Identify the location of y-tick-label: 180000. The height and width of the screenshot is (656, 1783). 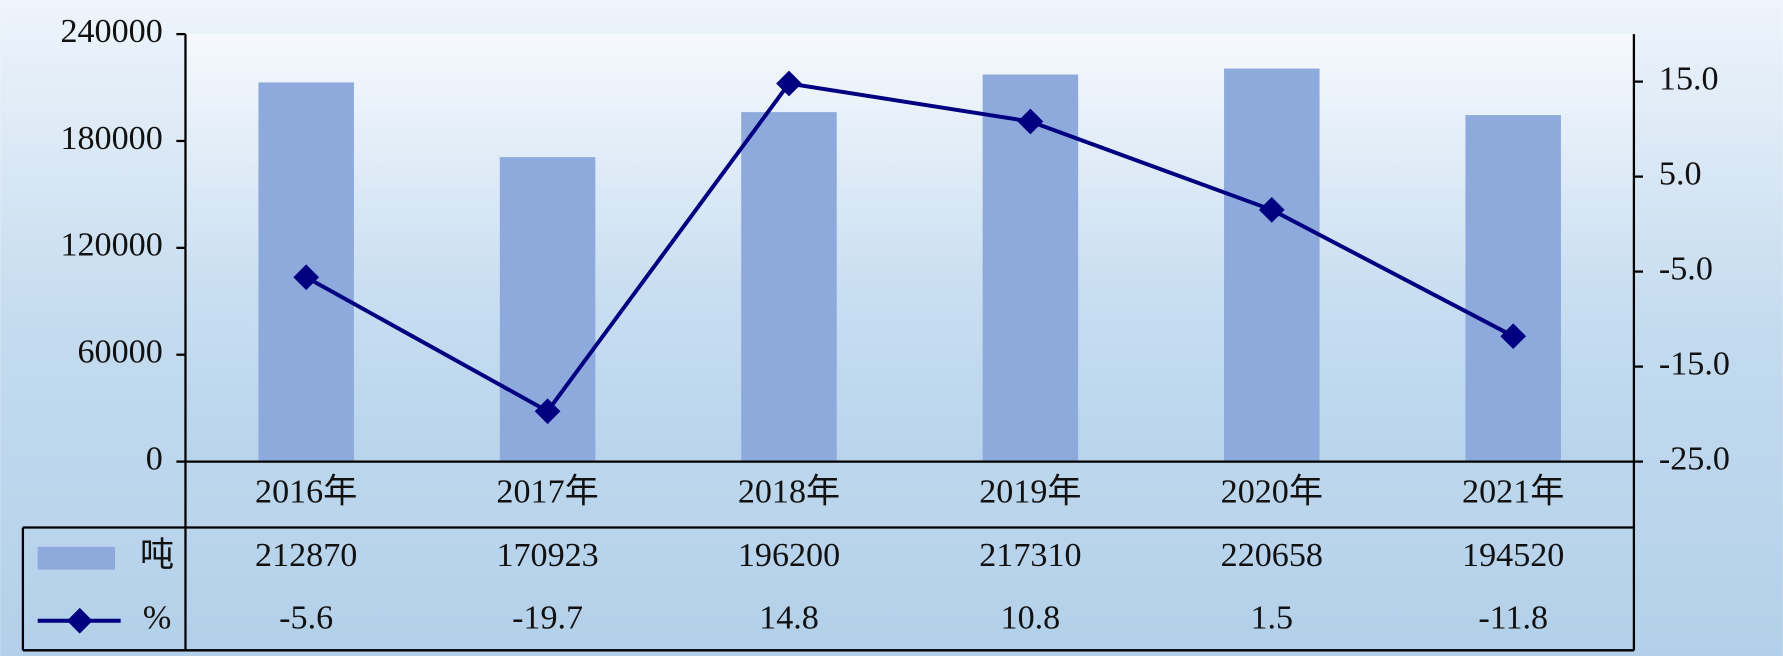
(111, 138).